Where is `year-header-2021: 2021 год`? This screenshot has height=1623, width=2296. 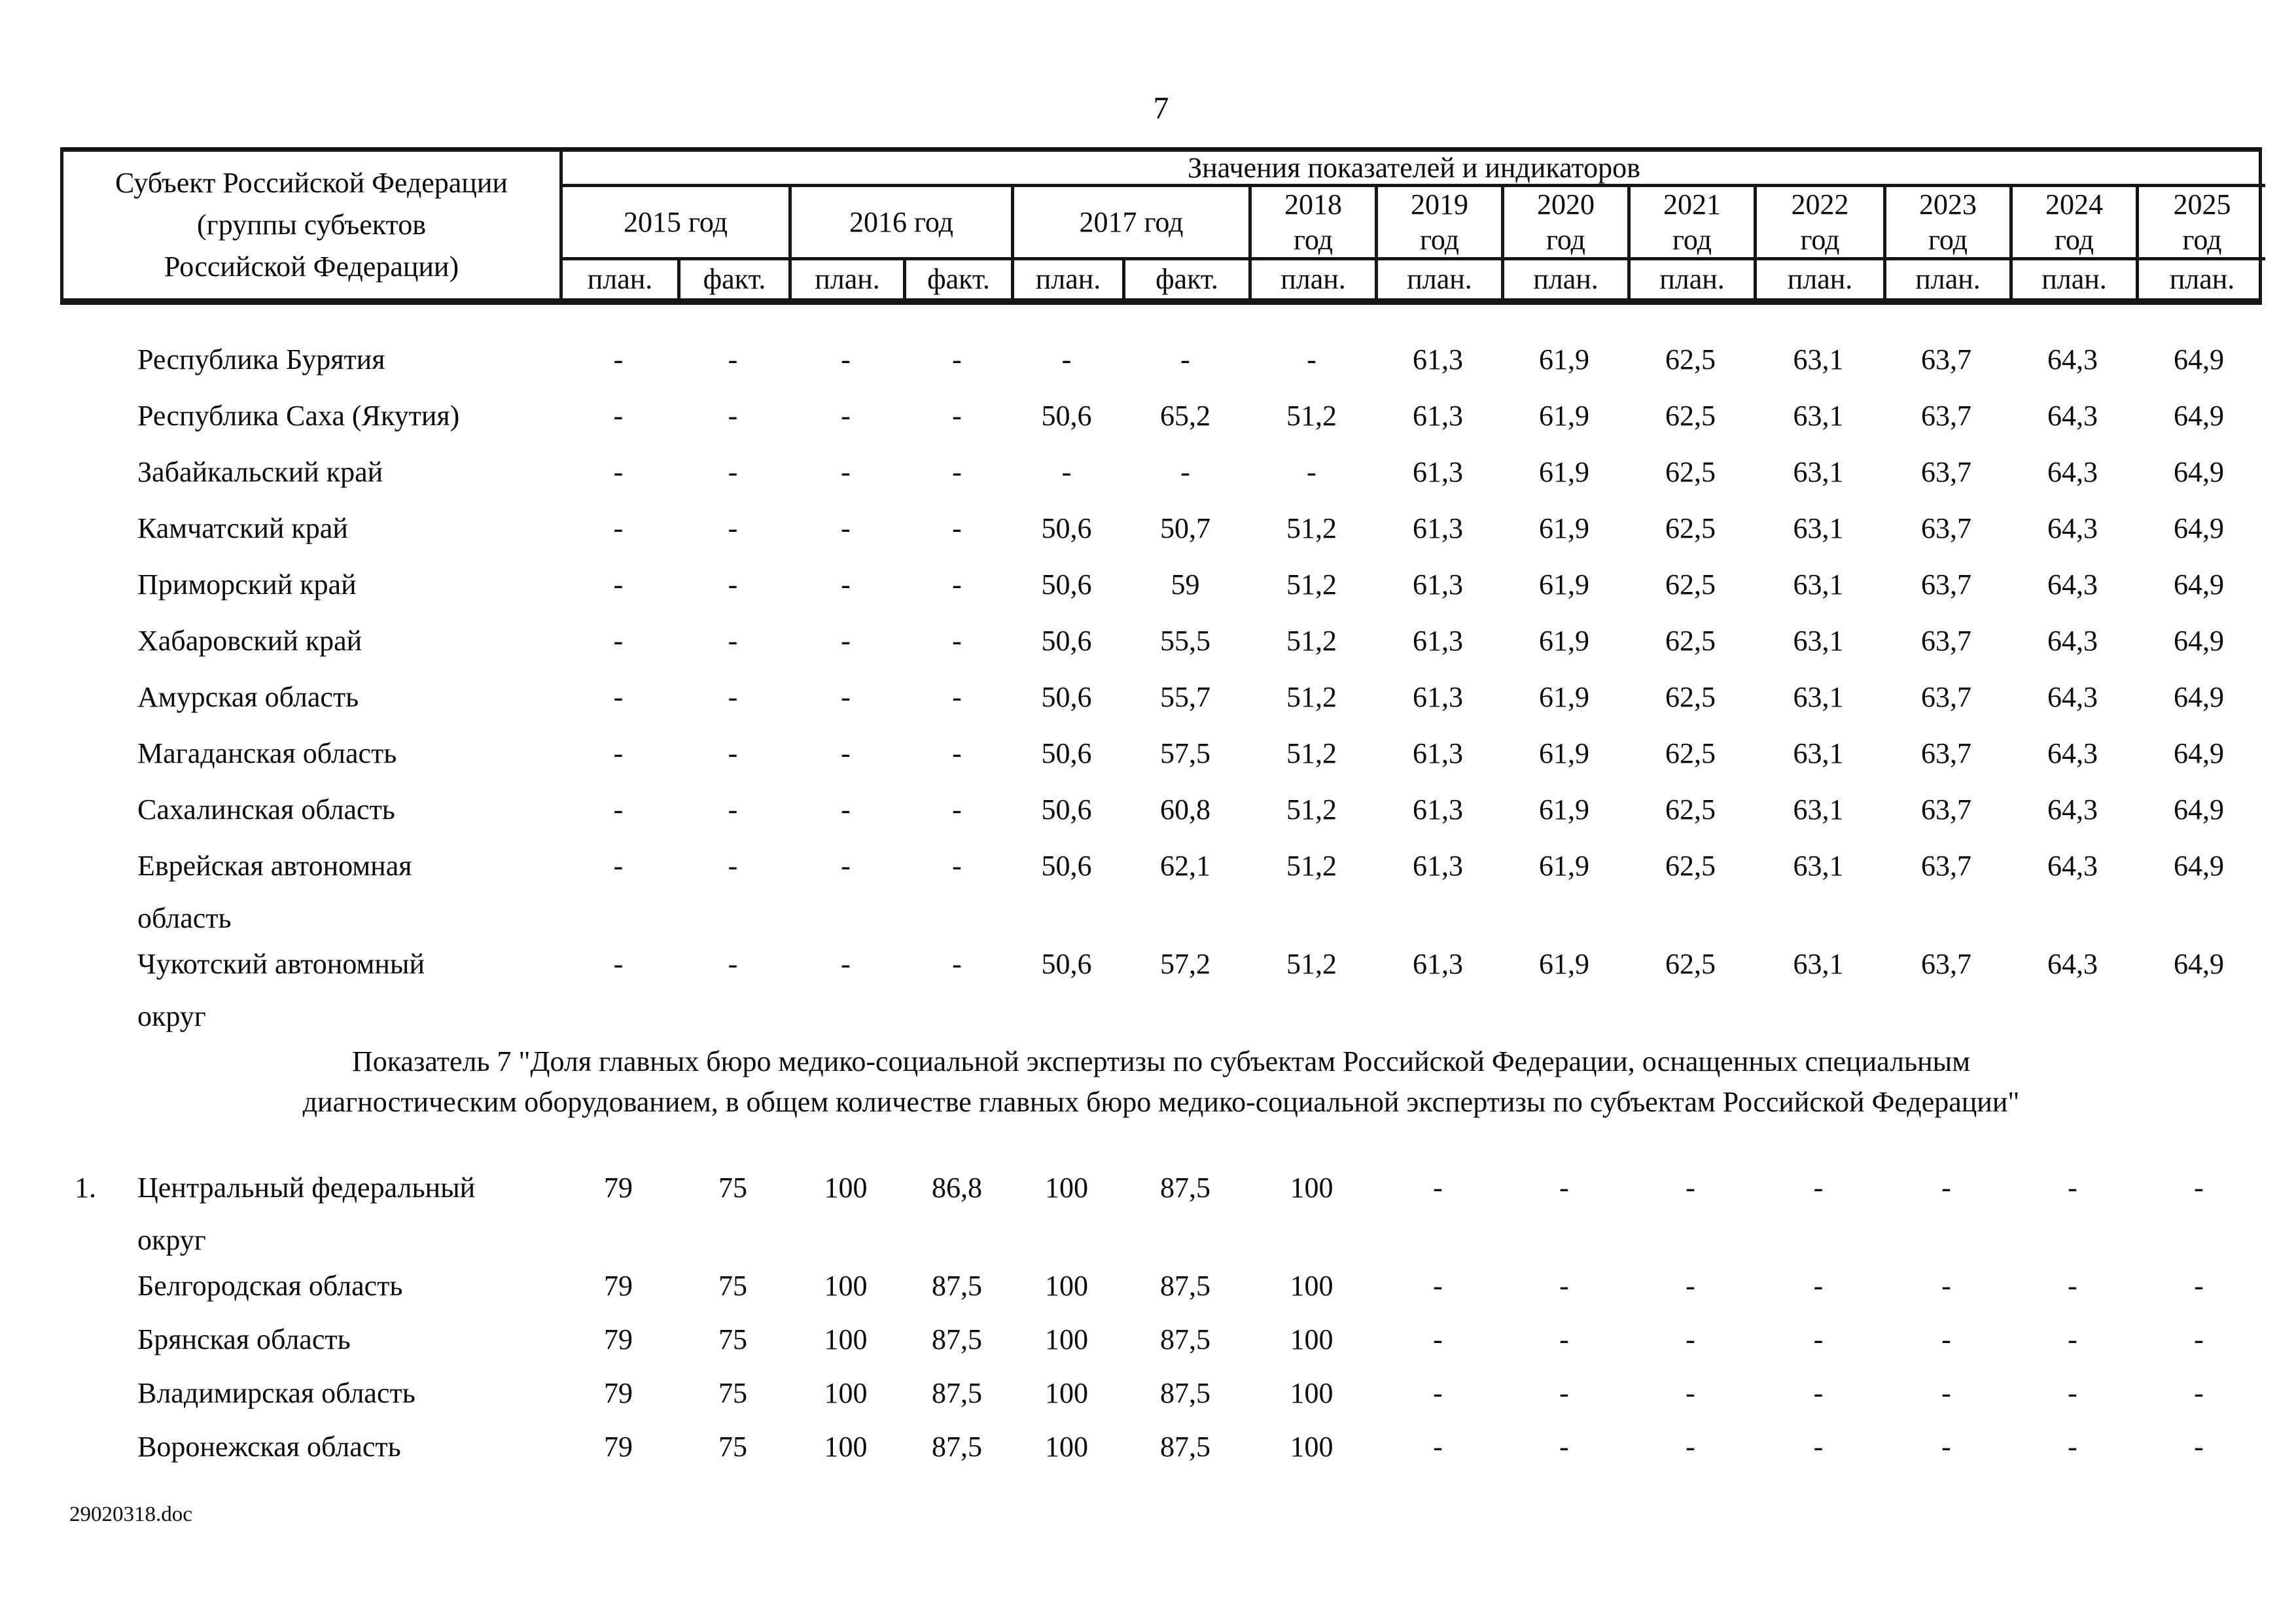
year-header-2021: 2021 год is located at coordinates (1694, 224).